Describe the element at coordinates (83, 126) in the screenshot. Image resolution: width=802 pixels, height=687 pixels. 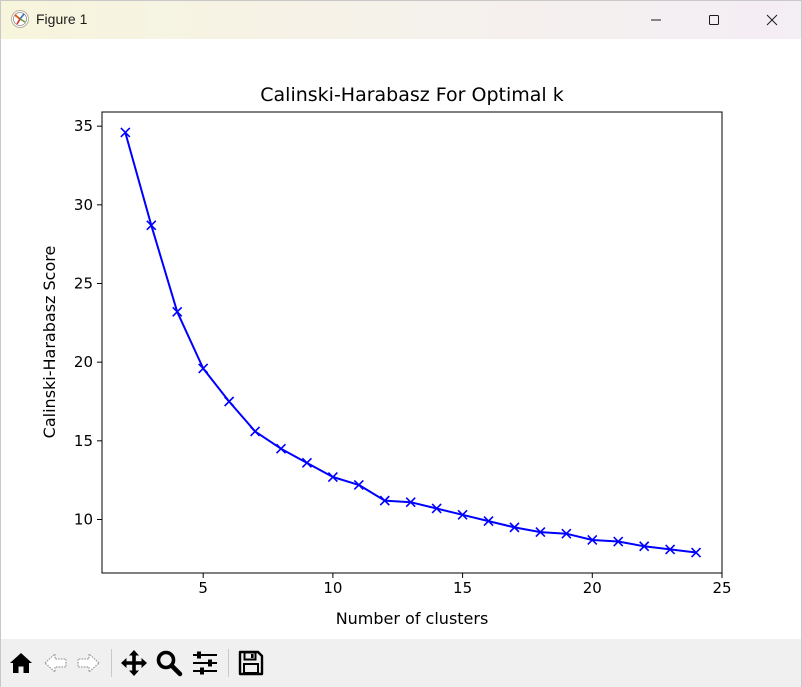
I see `y-tick-label: 35` at that location.